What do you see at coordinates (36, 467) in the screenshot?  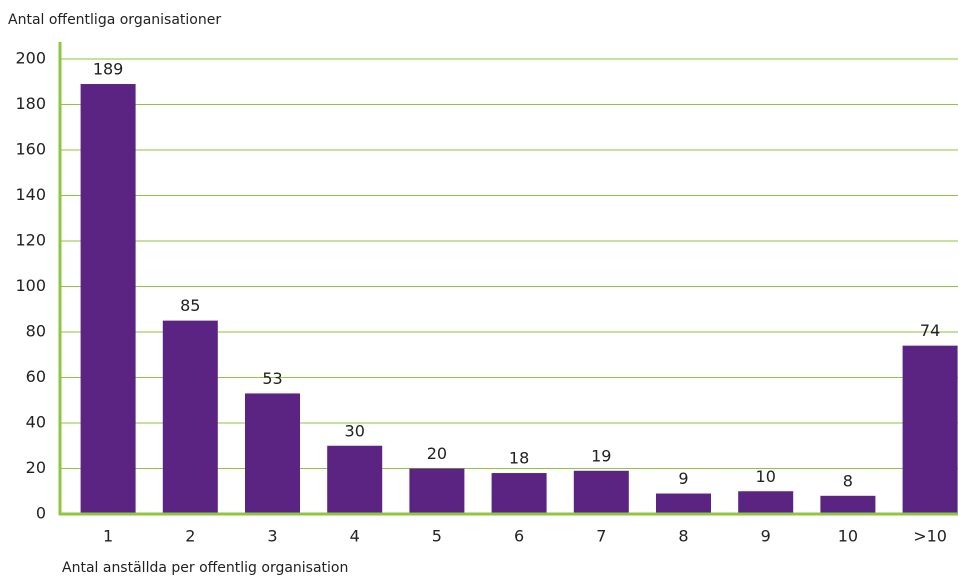 I see `y-tick-label: 20` at bounding box center [36, 467].